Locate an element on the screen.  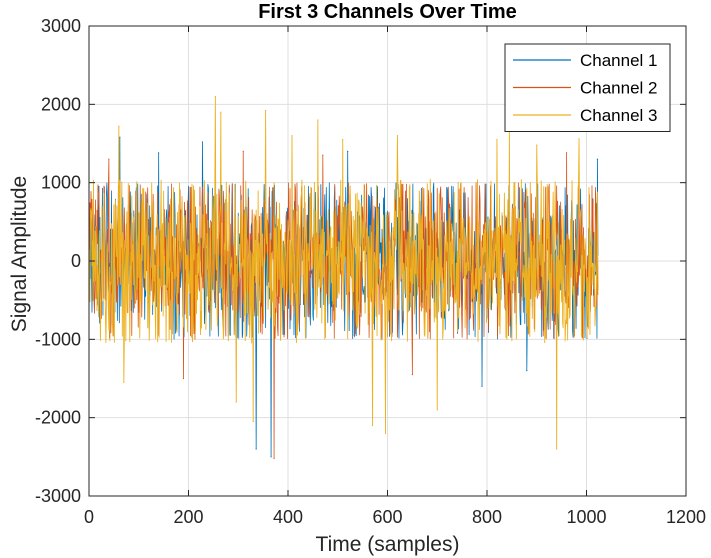
y-tick-label: 3000 is located at coordinates (61, 26).